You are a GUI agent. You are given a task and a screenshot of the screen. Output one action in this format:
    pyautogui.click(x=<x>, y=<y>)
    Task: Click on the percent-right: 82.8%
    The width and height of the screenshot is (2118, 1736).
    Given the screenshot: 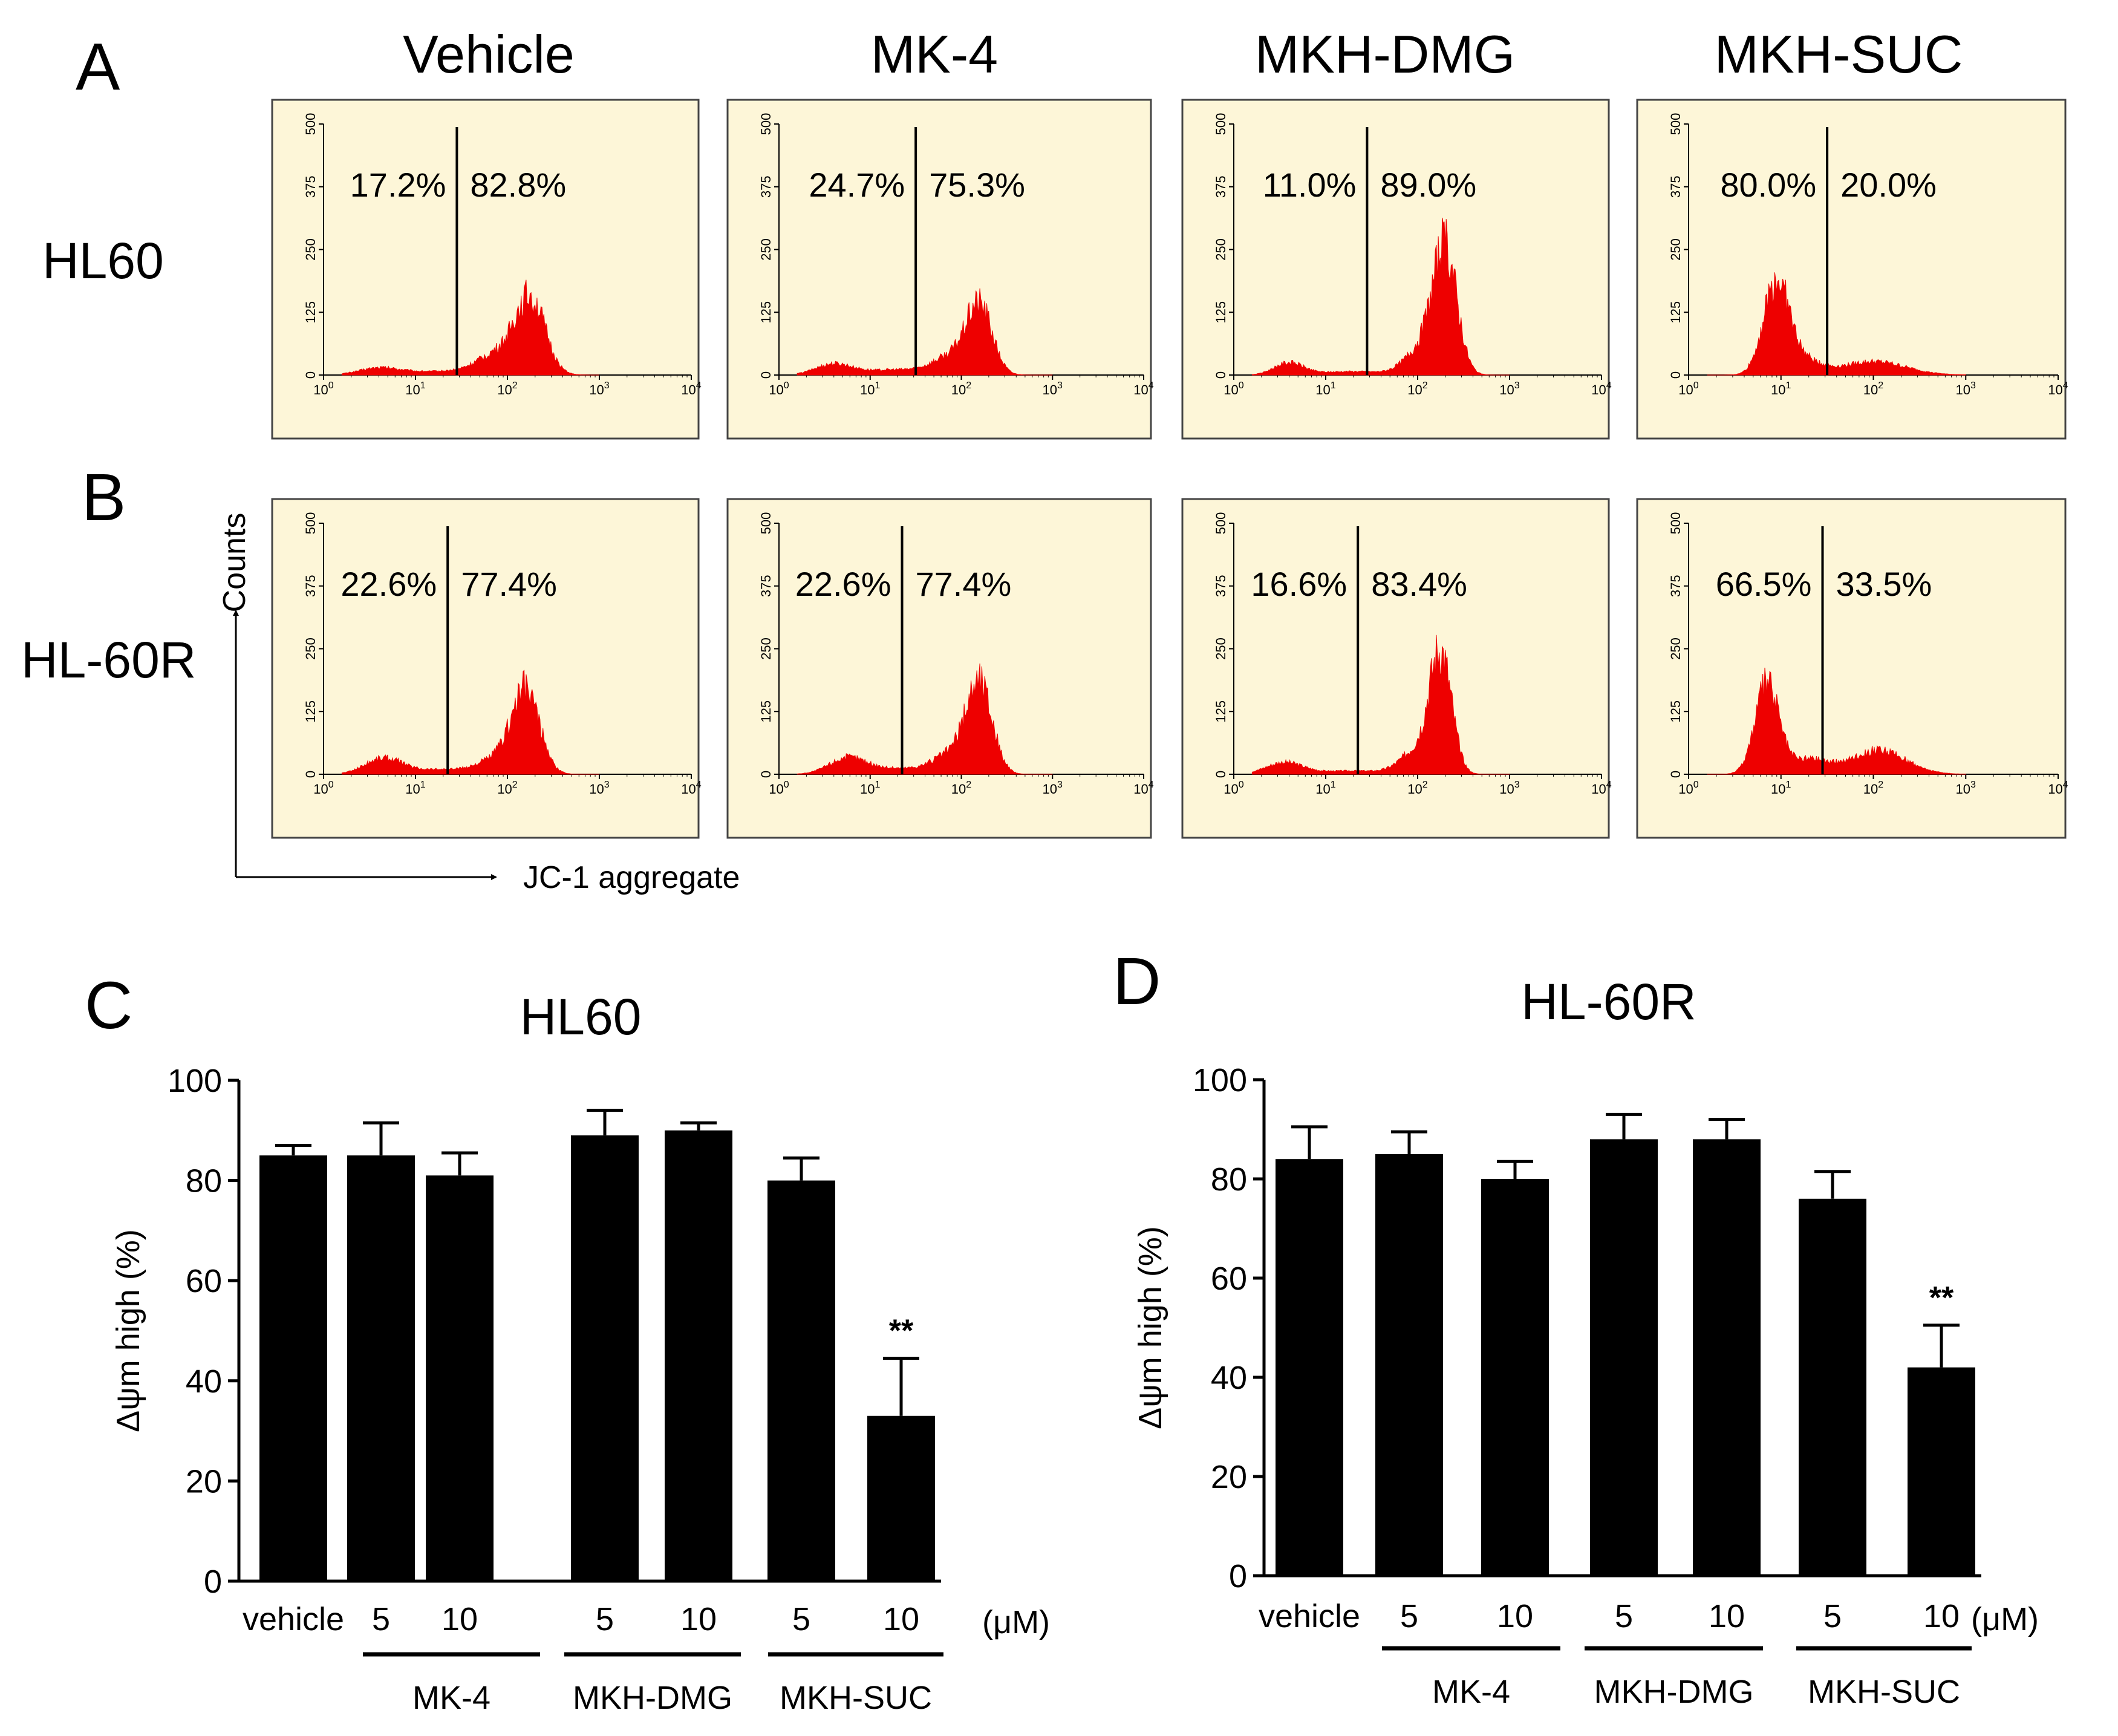 What is the action you would take?
    pyautogui.click(x=518, y=185)
    